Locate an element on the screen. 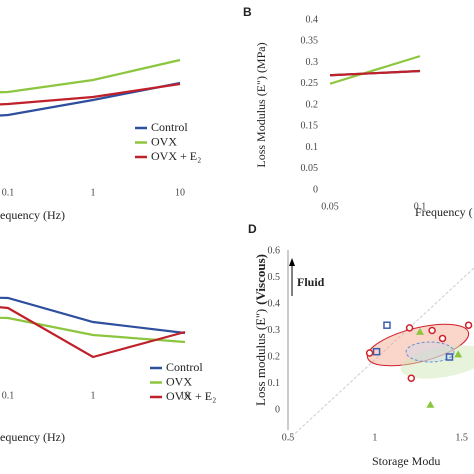  y-tick-label: 0.25 is located at coordinates (310, 83).